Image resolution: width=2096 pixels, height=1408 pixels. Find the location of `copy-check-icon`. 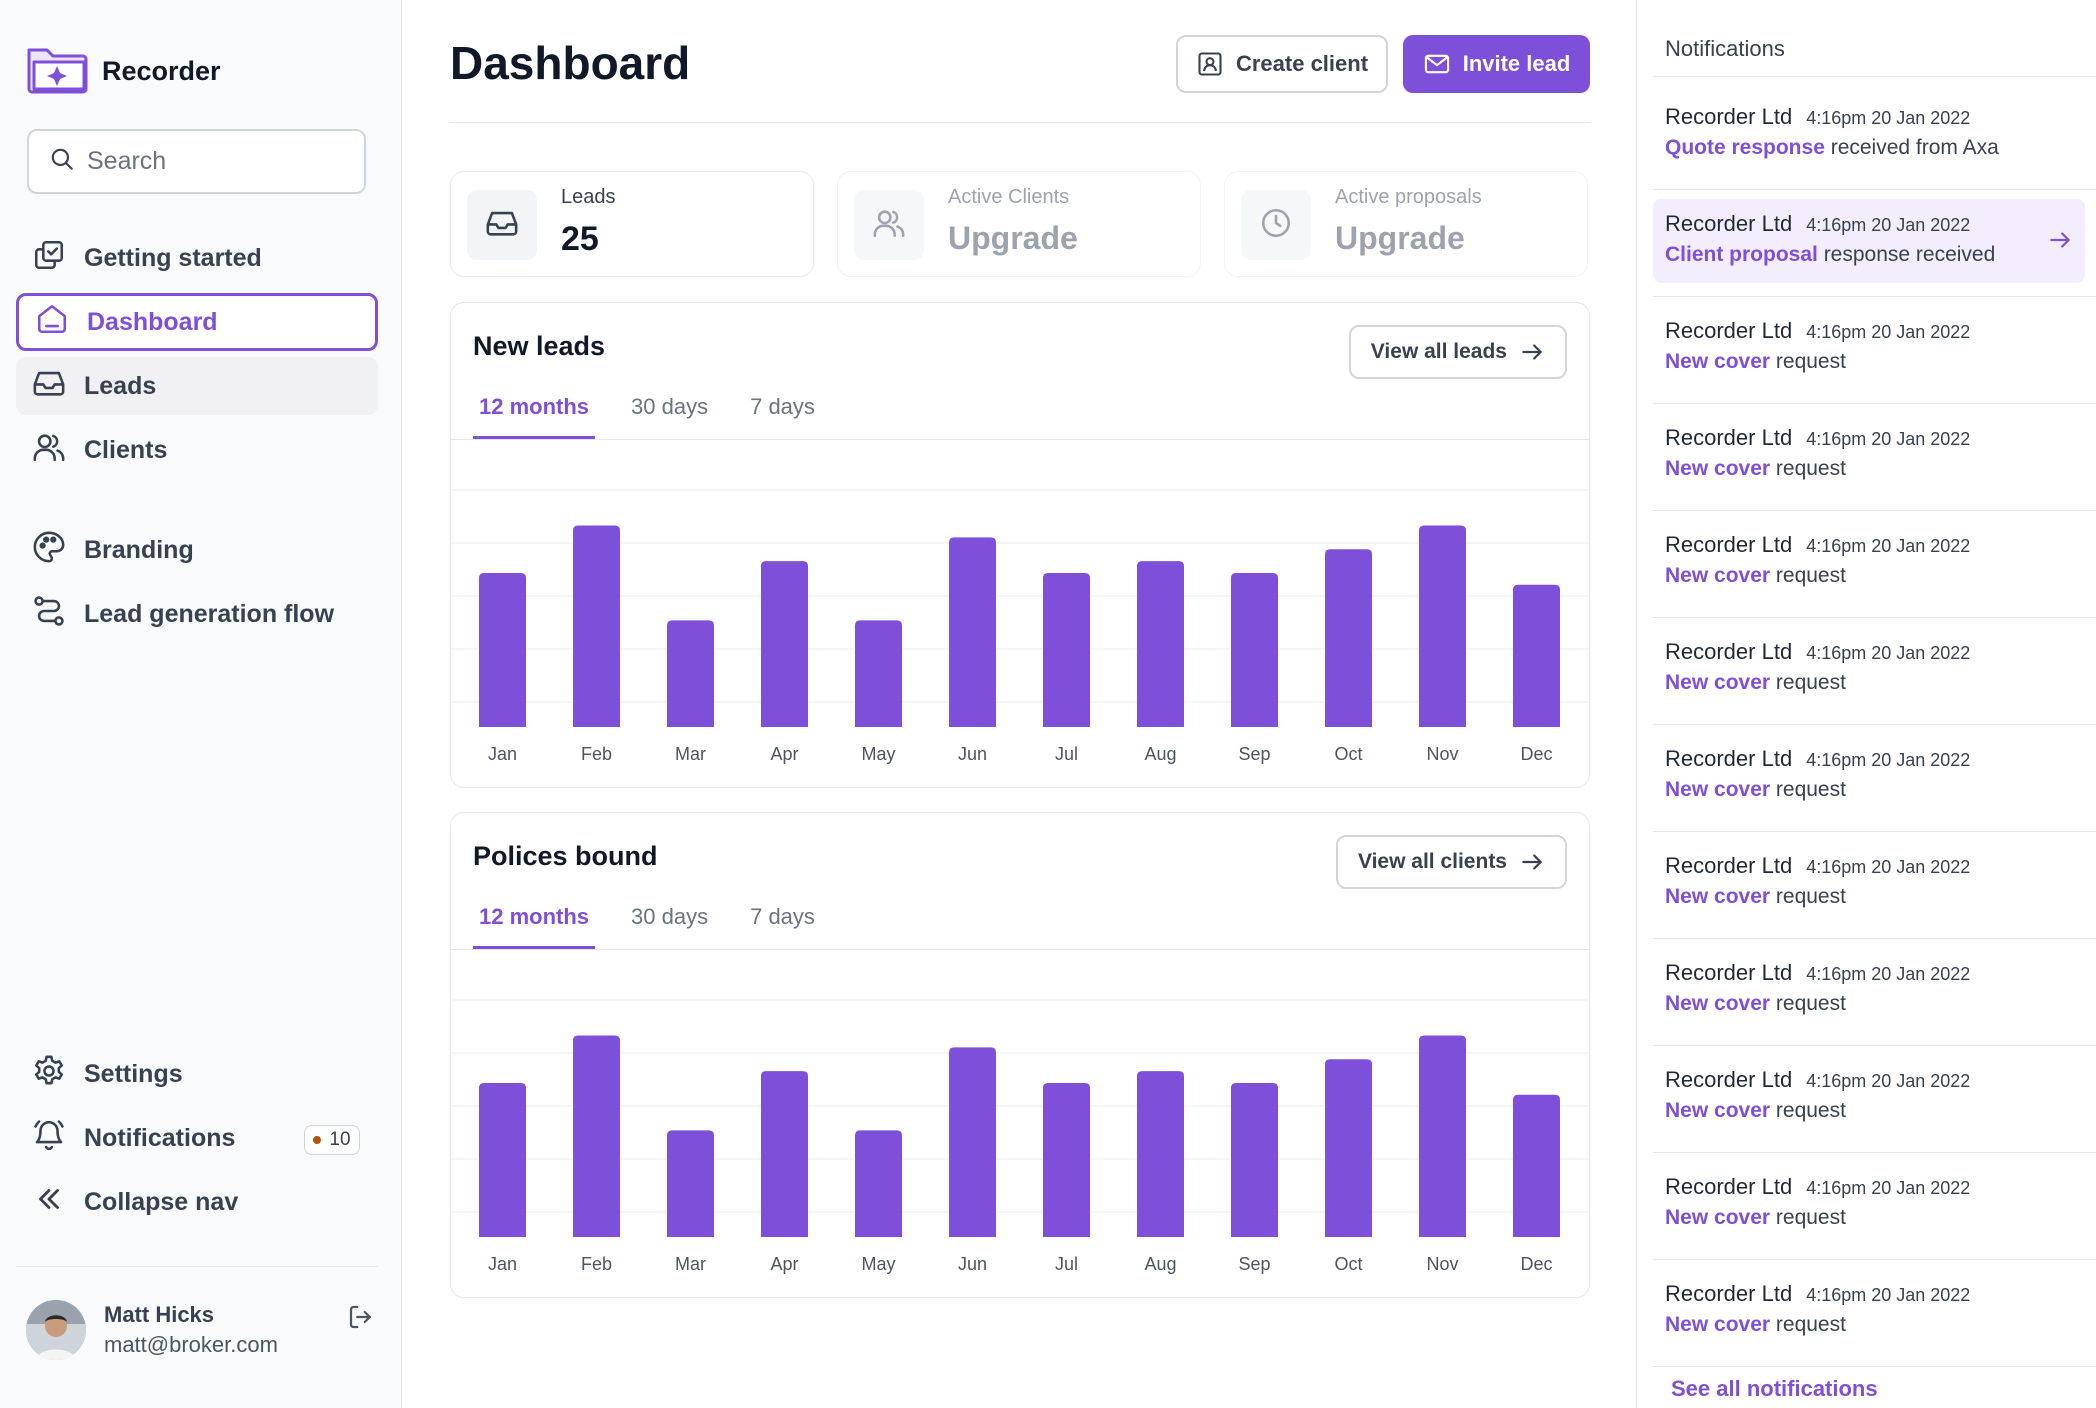

copy-check-icon is located at coordinates (49, 258).